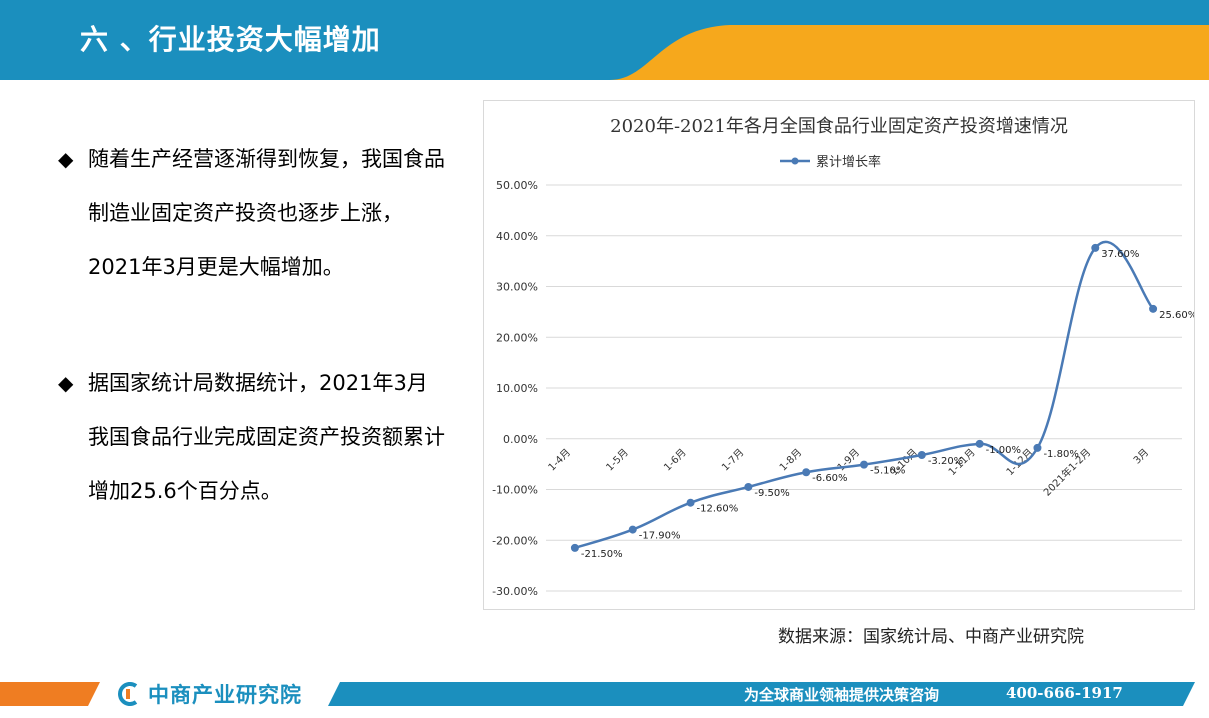 The image size is (1209, 718). What do you see at coordinates (128, 694) in the screenshot?
I see `company-logo-icon` at bounding box center [128, 694].